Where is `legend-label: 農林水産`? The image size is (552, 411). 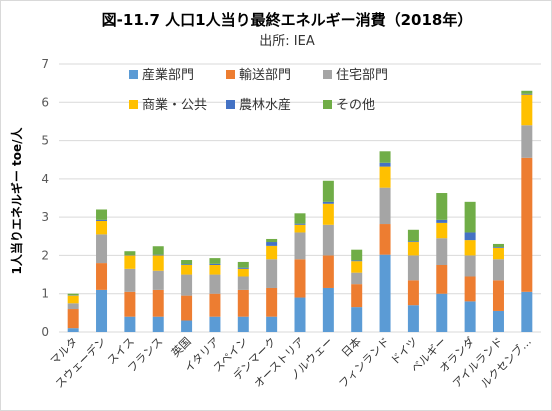 legend-label: 農林水産 is located at coordinates (265, 105).